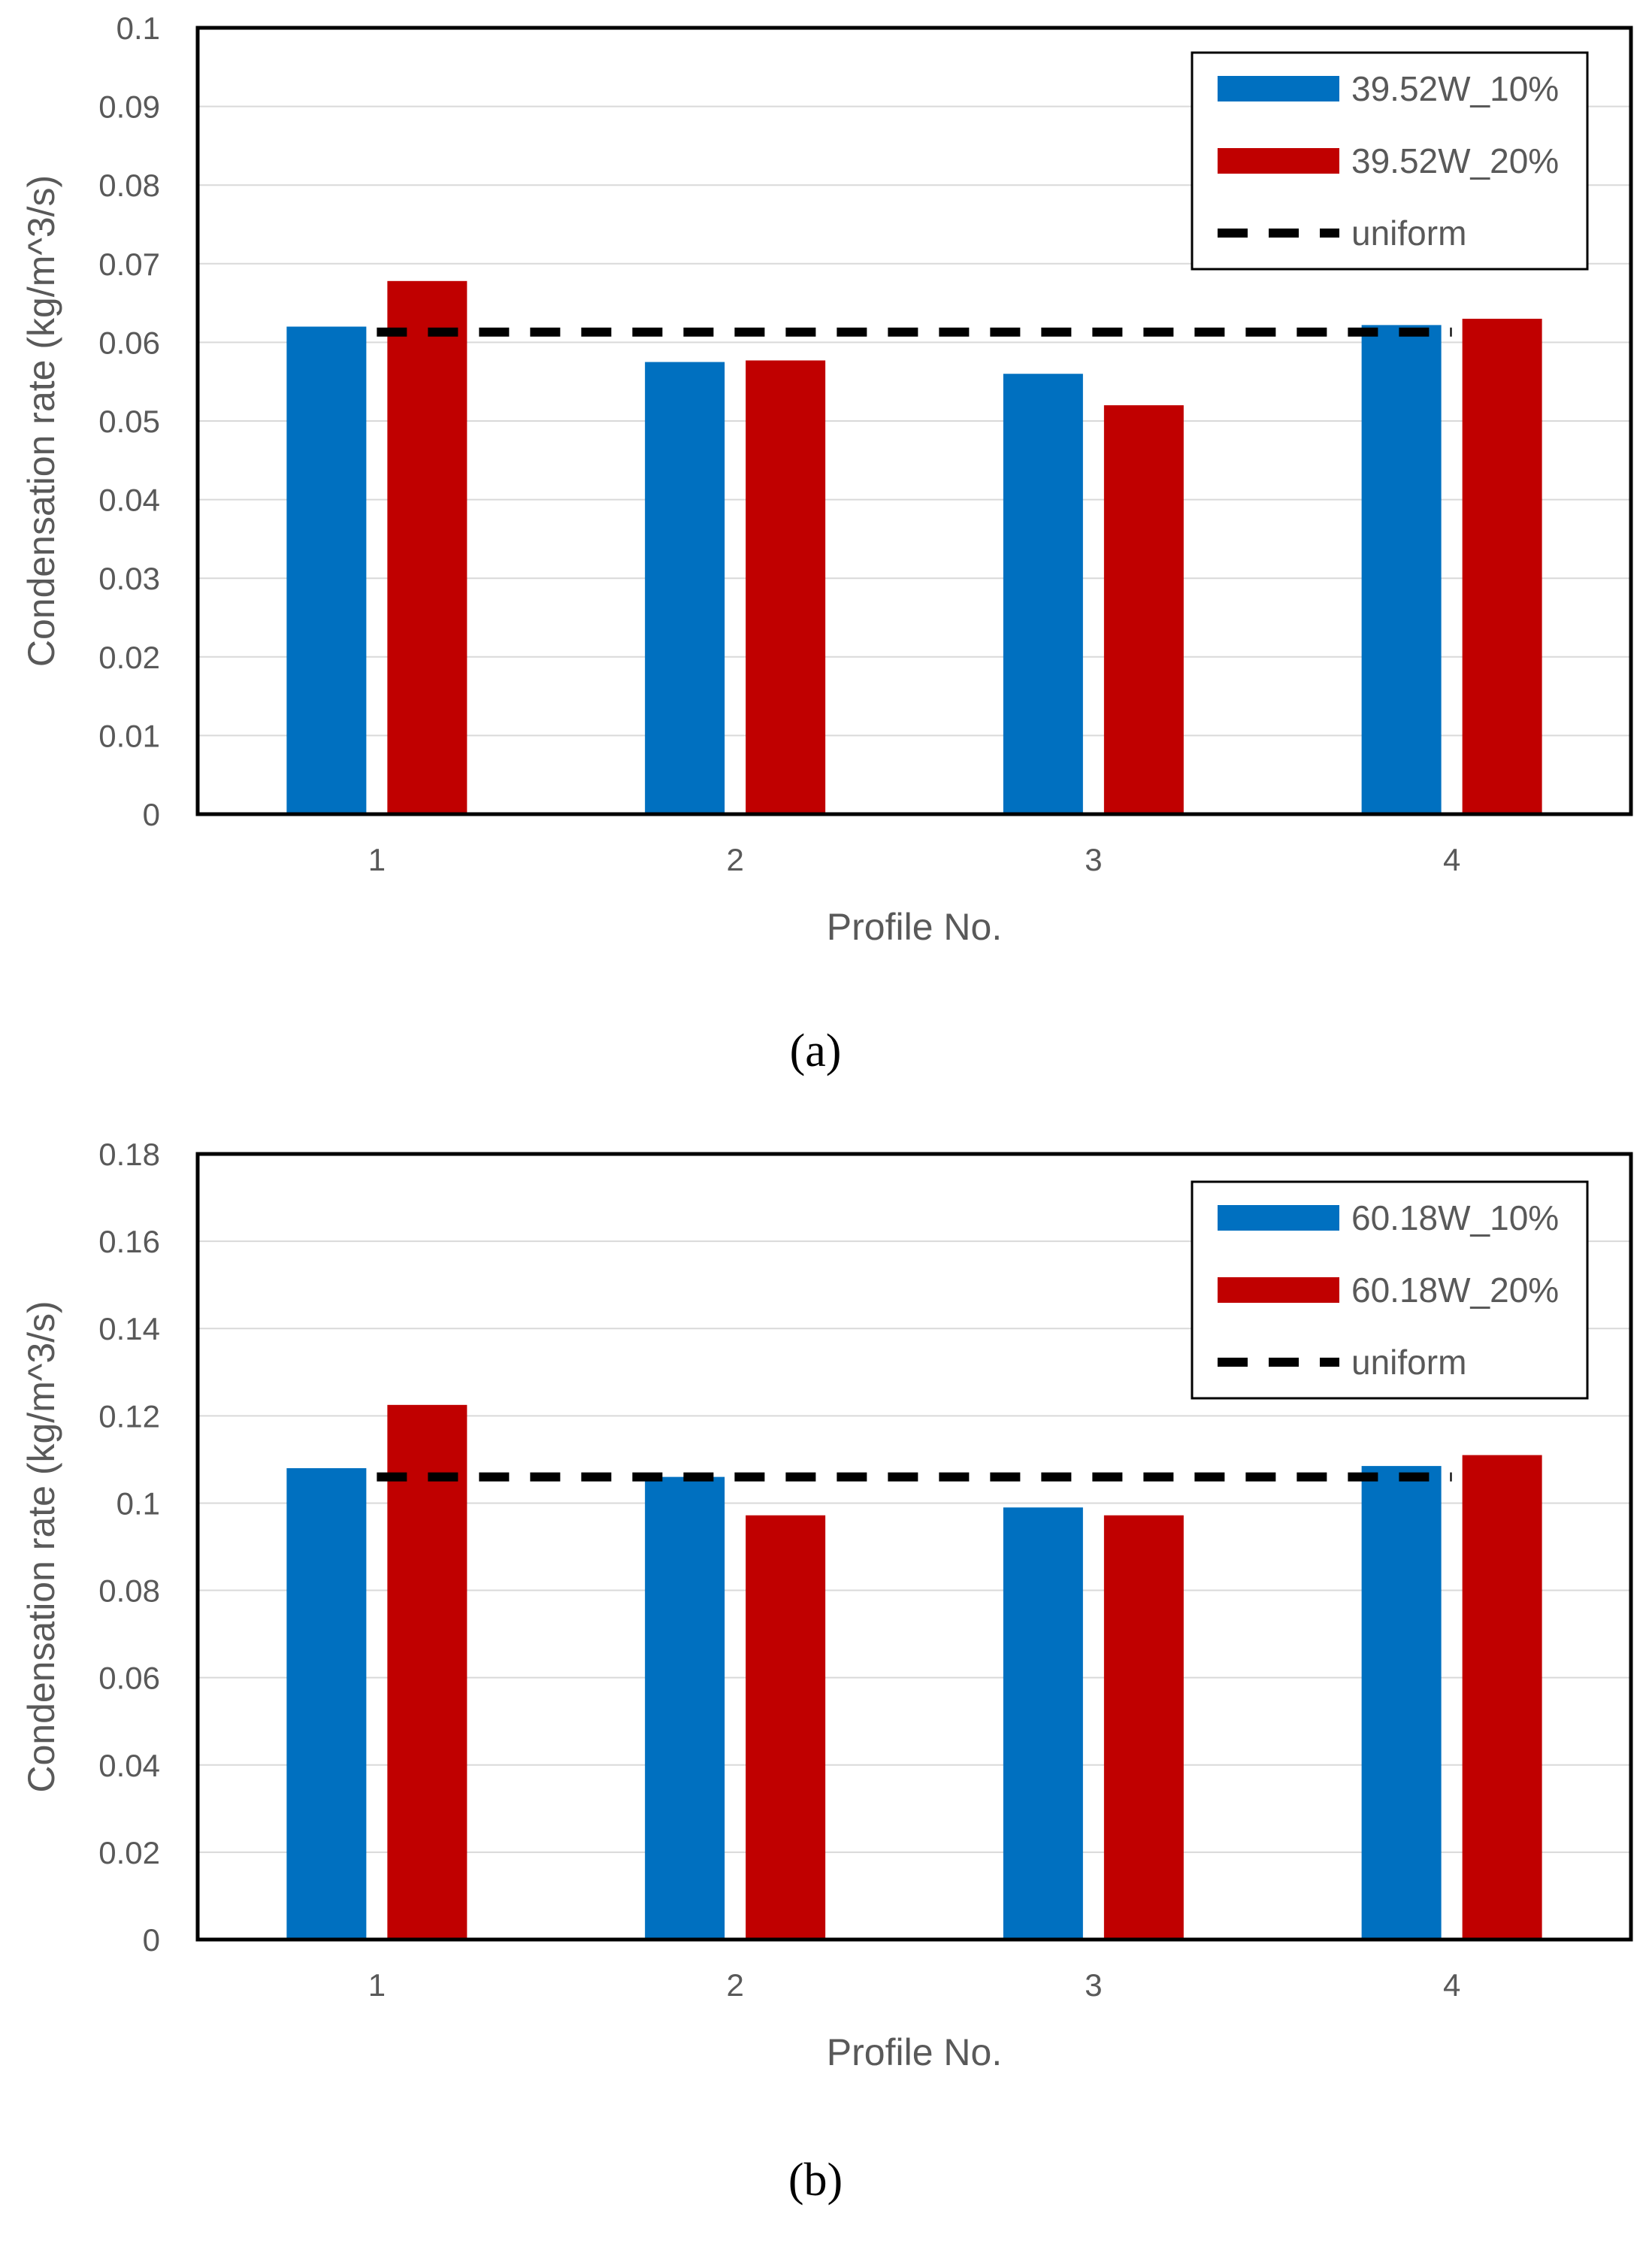 Image resolution: width=1652 pixels, height=2244 pixels. What do you see at coordinates (129, 736) in the screenshot?
I see `y-tick-label: 0.01` at bounding box center [129, 736].